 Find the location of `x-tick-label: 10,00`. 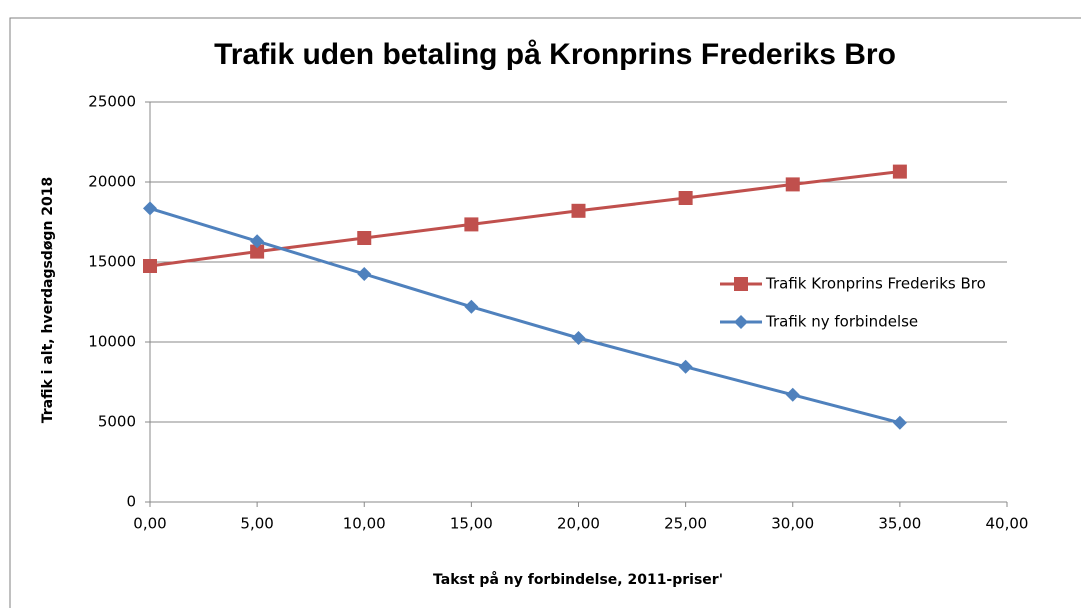

x-tick-label: 10,00 is located at coordinates (364, 524).